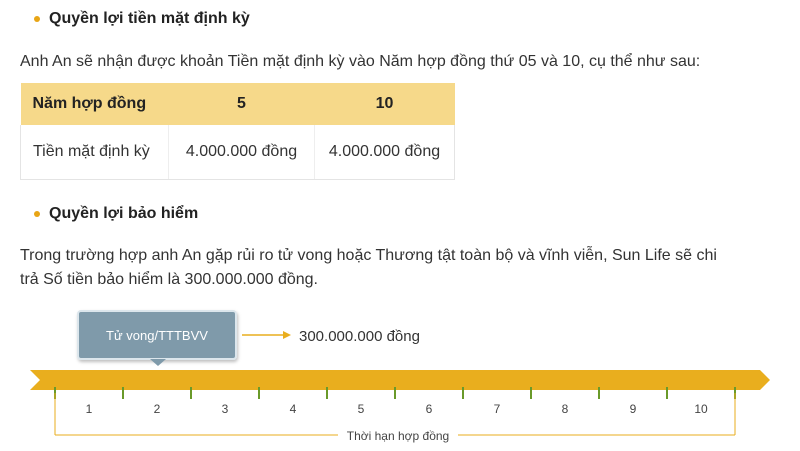 This screenshot has height=451, width=800. Describe the element at coordinates (384, 104) in the screenshot. I see `table-header-cell: 10` at that location.